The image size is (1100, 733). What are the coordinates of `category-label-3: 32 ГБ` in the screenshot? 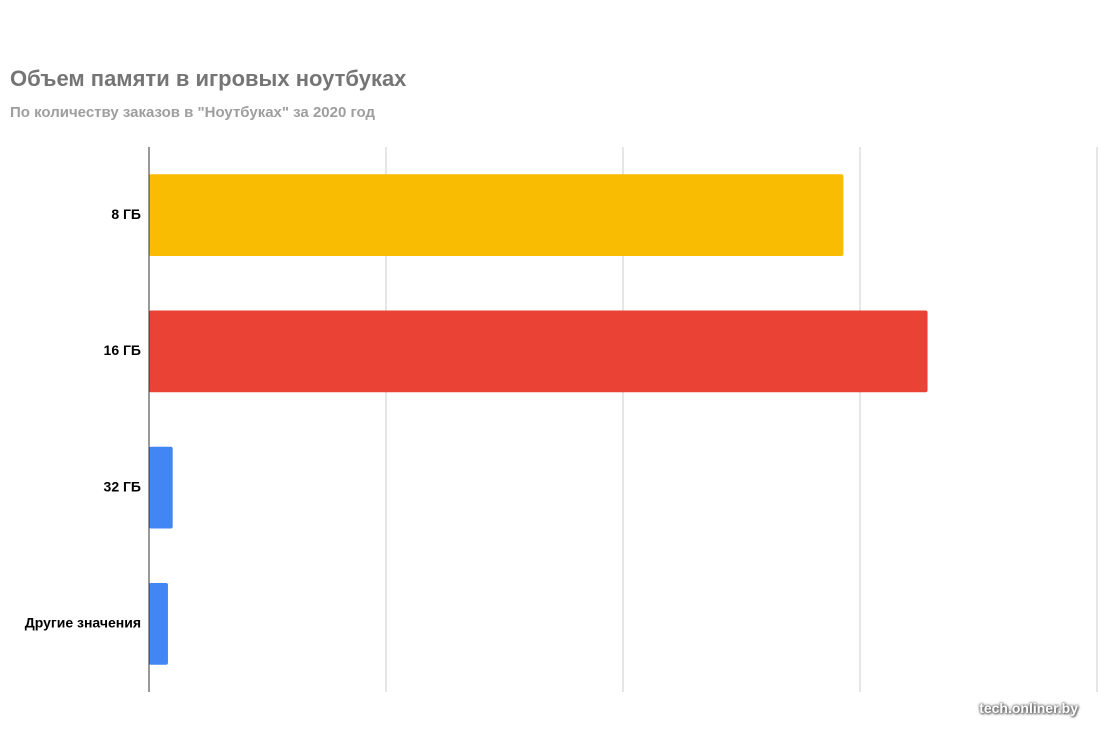 It's located at (122, 486).